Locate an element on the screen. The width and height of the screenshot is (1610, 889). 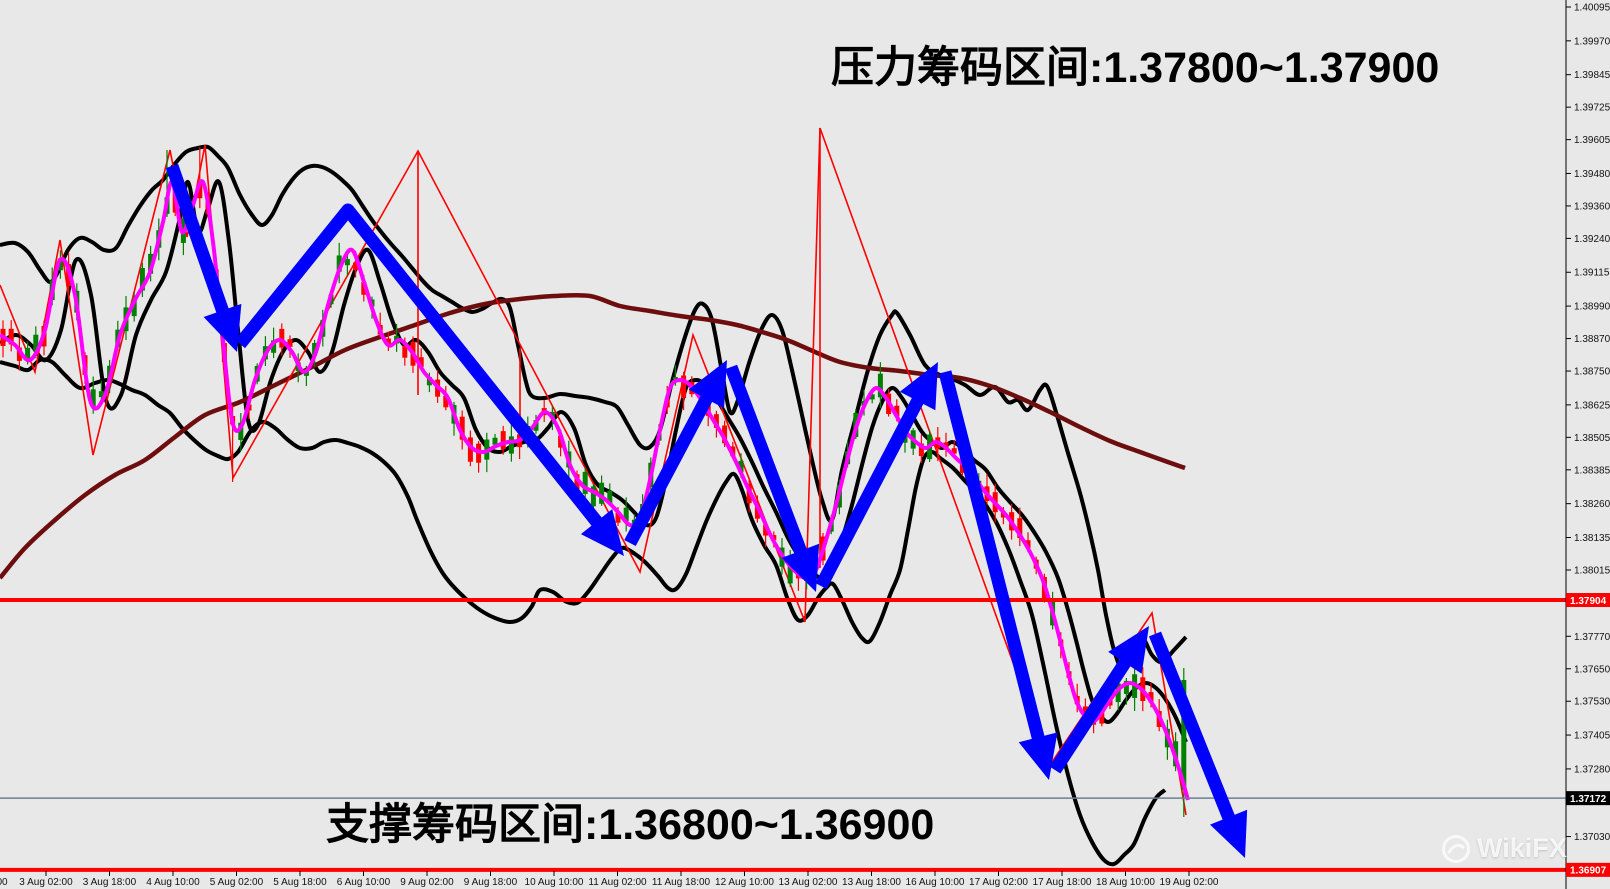
price-tag-value: 1.37904 is located at coordinates (1588, 601).